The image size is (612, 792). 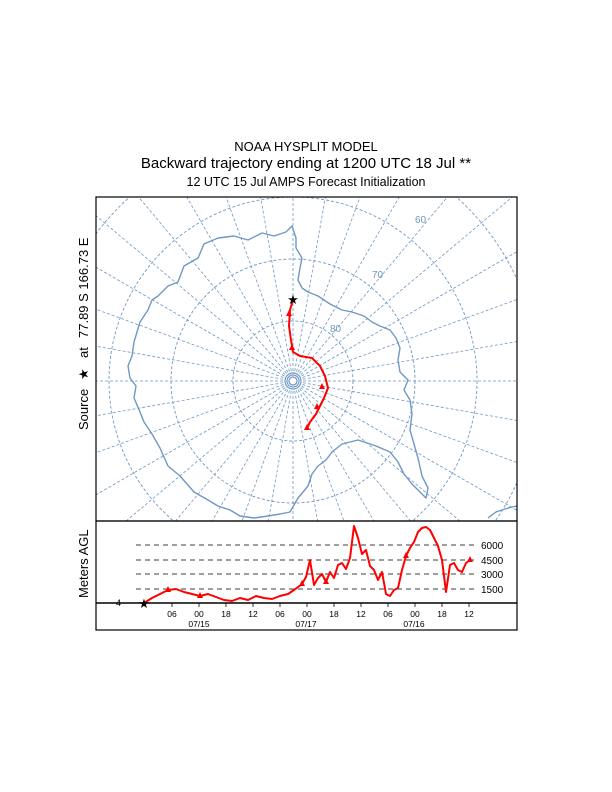 What do you see at coordinates (199, 624) in the screenshot?
I see `date-label-0715: 07/15` at bounding box center [199, 624].